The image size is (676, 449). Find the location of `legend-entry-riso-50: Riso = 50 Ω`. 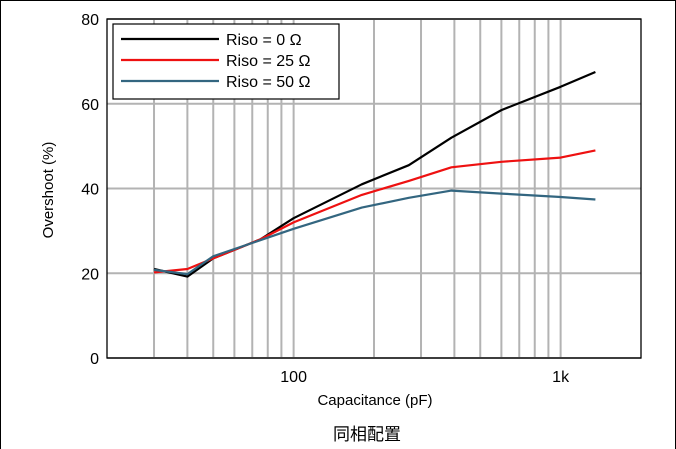

legend-entry-riso-50: Riso = 50 Ω is located at coordinates (268, 82).